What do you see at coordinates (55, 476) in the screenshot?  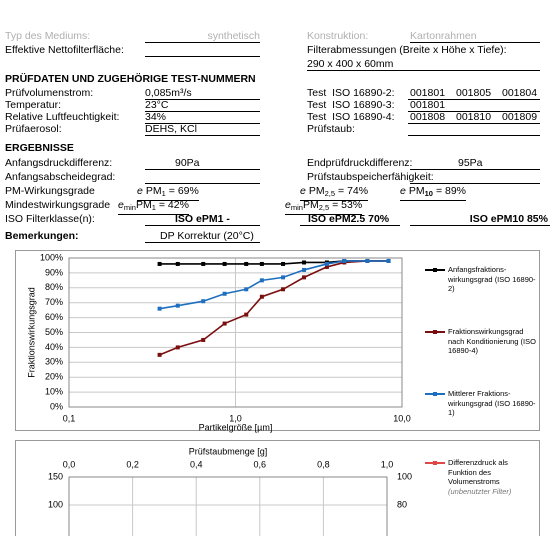 I see `y-tick-label: 150` at bounding box center [55, 476].